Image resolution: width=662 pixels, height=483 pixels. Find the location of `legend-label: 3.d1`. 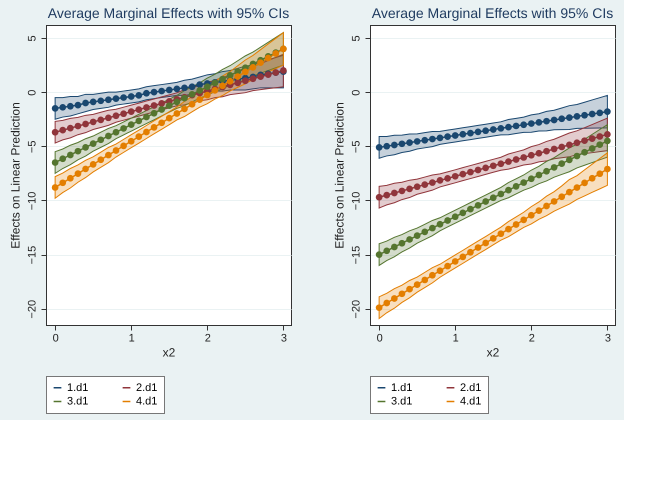

legend-label: 3.d1 is located at coordinates (77, 402).